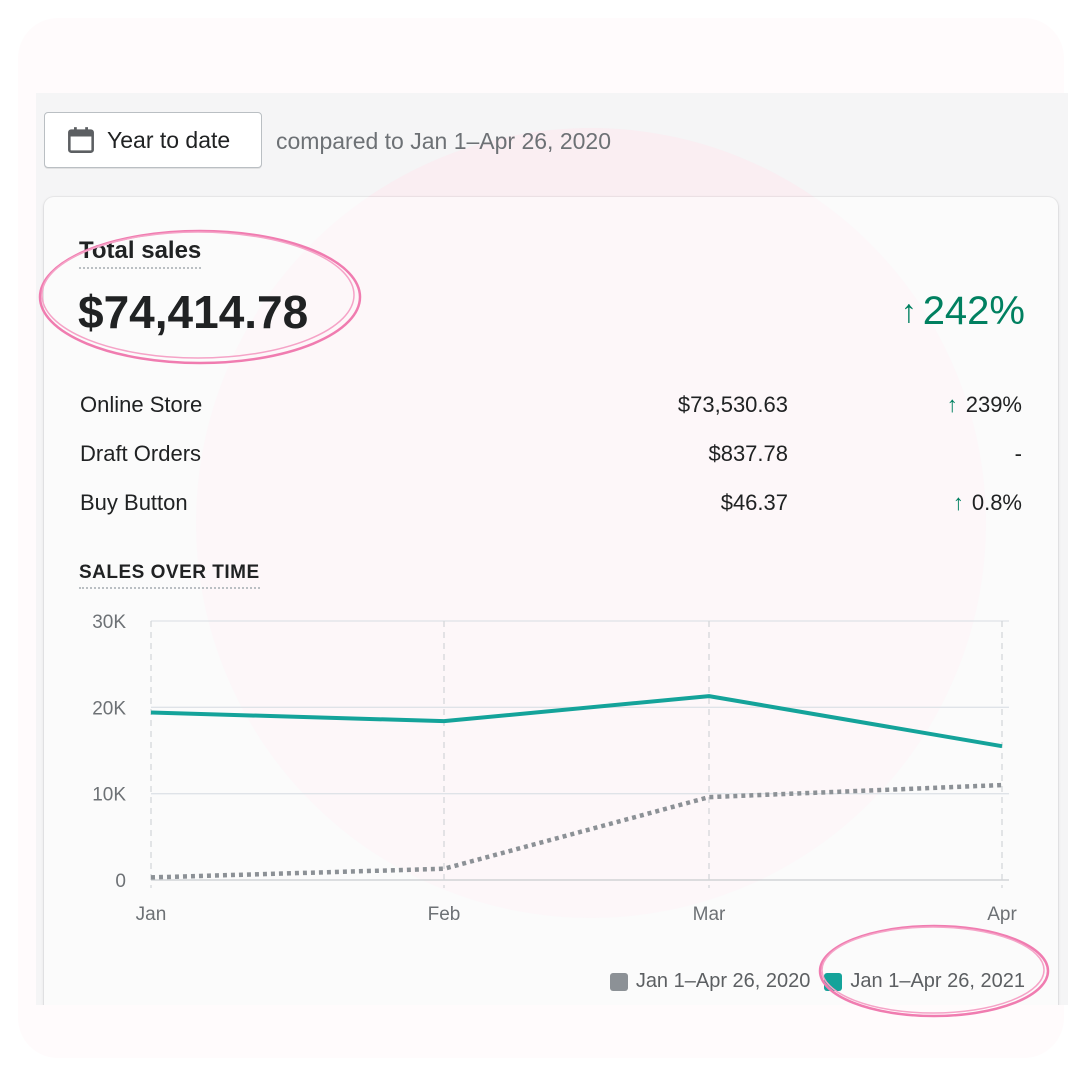 The height and width of the screenshot is (1080, 1080). Describe the element at coordinates (151, 914) in the screenshot. I see `x-tick-label: Jan` at that location.